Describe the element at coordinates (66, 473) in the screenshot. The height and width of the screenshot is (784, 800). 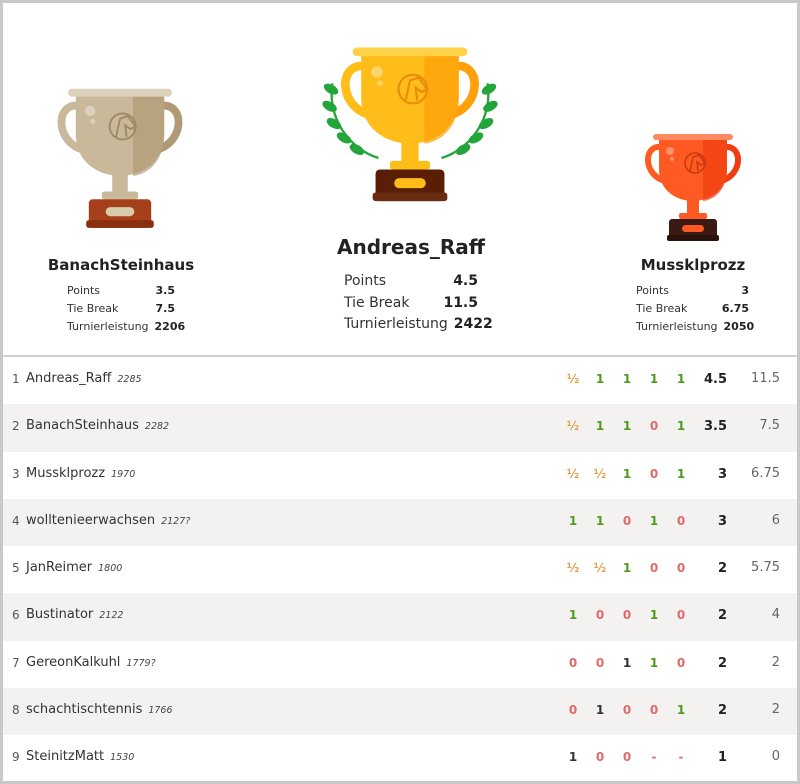
I see `player-name-text: Mussklprozz` at that location.